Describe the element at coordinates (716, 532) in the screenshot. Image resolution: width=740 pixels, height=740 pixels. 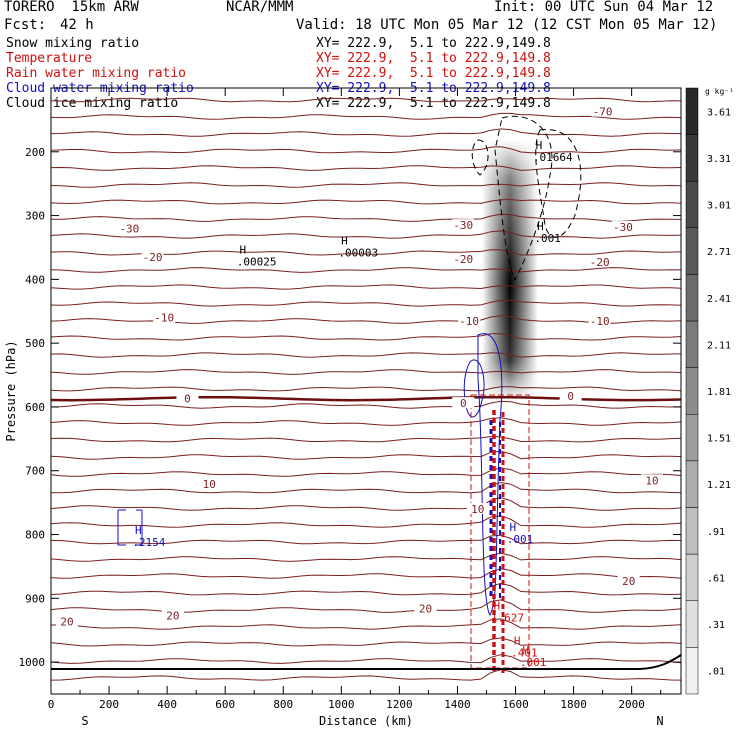
I see `colorbar-label: .91` at that location.